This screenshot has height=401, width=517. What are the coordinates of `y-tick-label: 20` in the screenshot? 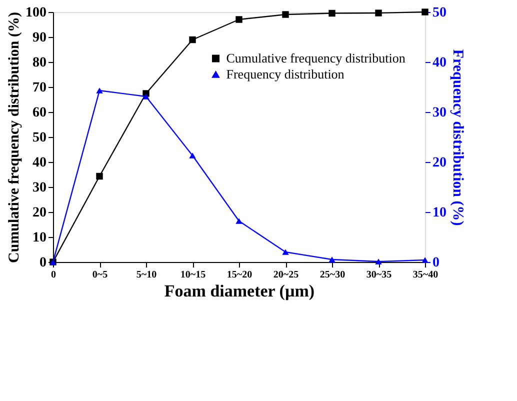 It's located at (39, 213).